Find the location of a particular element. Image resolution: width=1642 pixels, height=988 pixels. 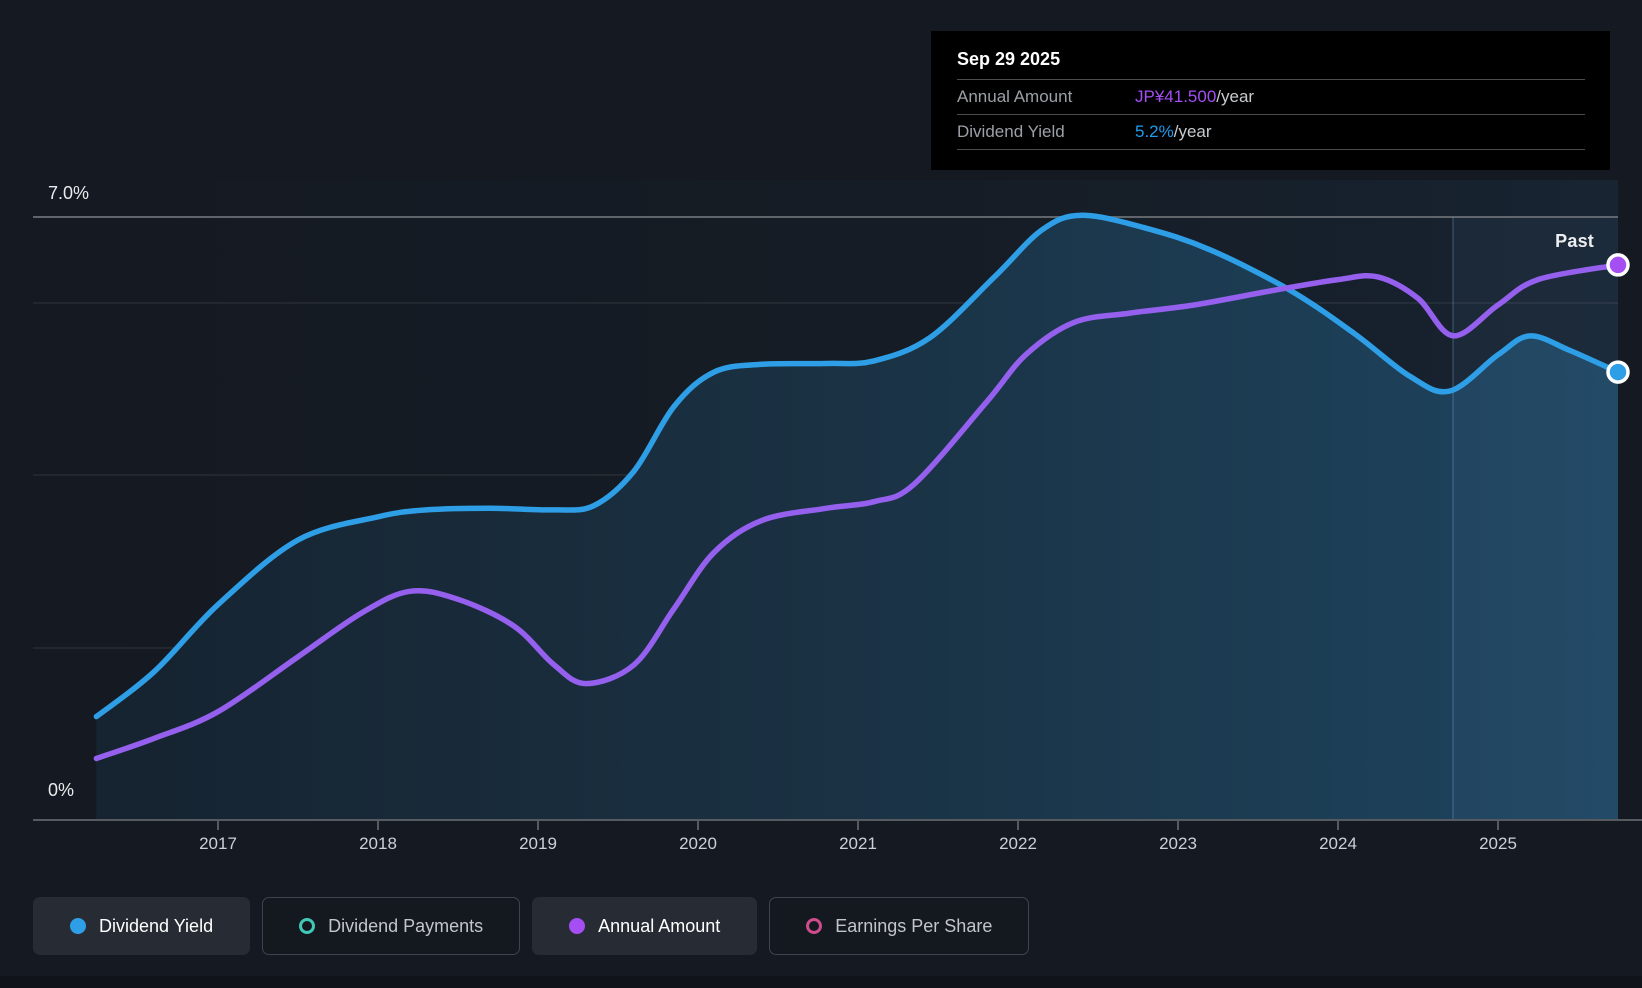

legend-label: Earnings Per Share is located at coordinates (914, 925).